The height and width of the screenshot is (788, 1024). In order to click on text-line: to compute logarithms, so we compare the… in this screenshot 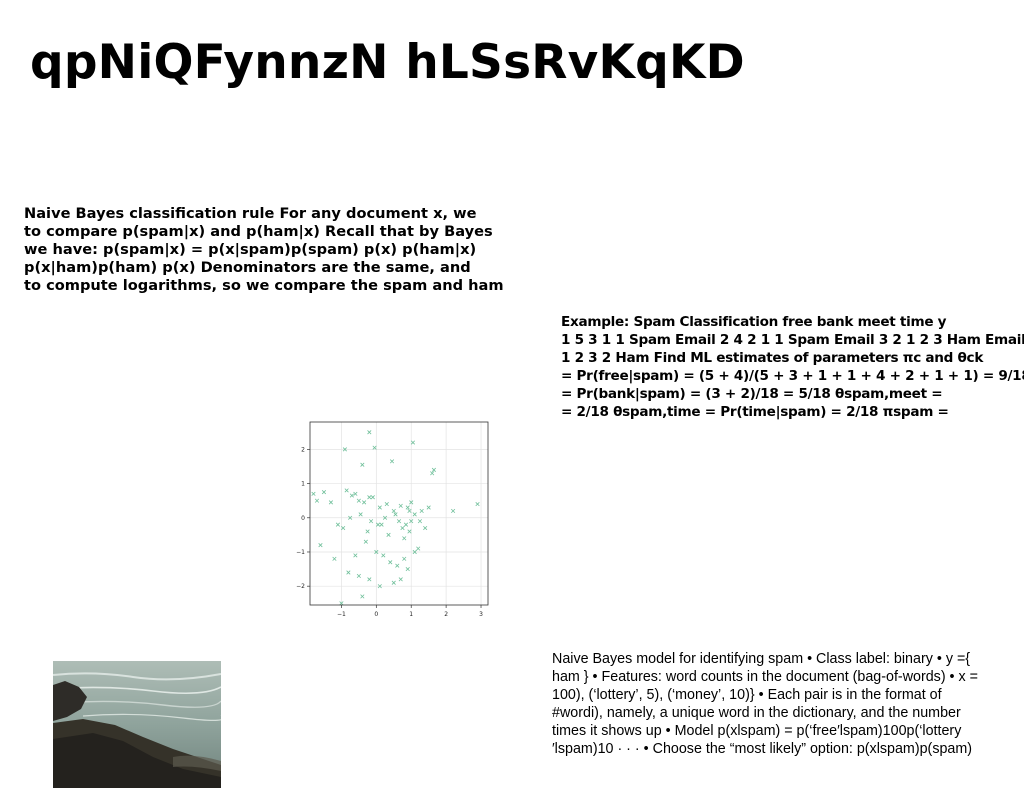, I will do `click(264, 285)`.